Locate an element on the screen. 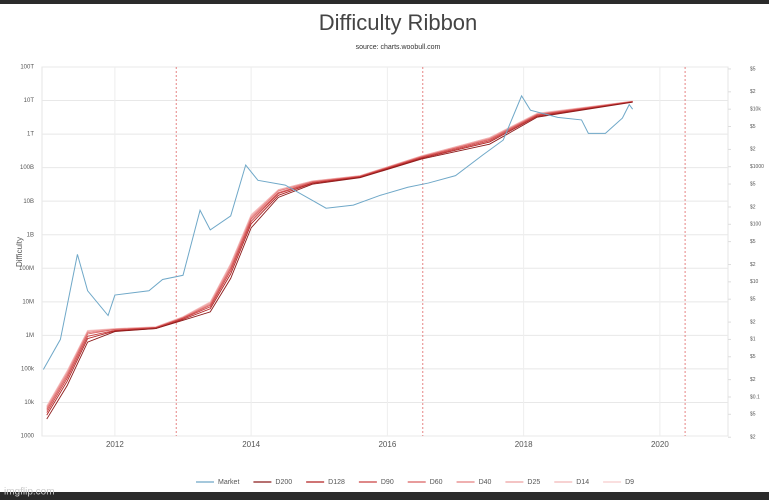  y-tick-label: 1M is located at coordinates (30, 336).